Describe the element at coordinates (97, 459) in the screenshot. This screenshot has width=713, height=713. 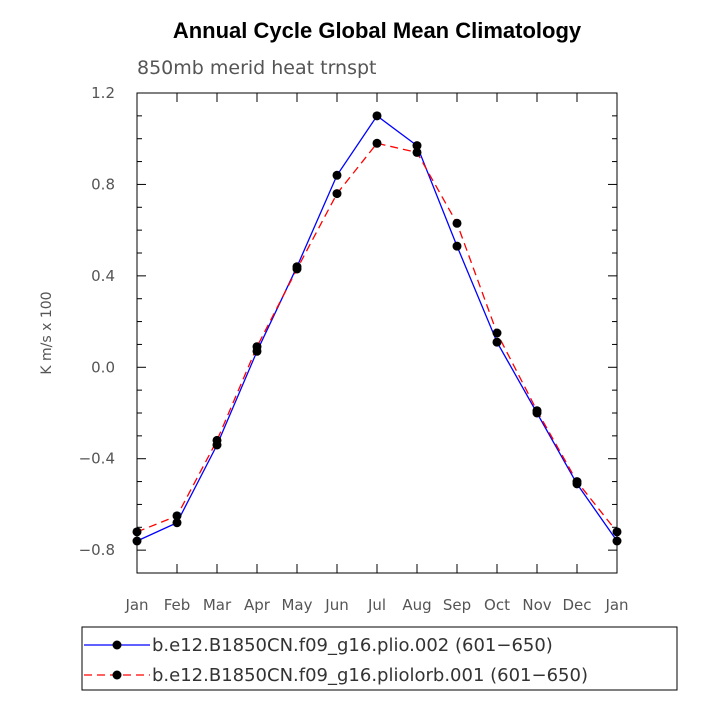
I see `y-tick-label: −0.4` at that location.